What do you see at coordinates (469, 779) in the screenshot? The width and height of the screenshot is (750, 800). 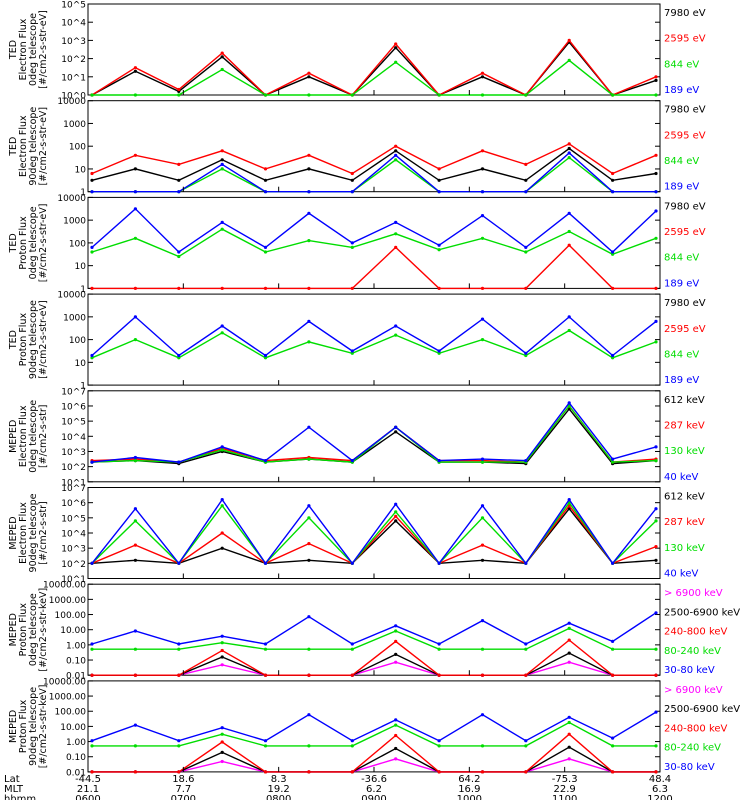 I see `xtick-lat: 64.2` at bounding box center [469, 779].